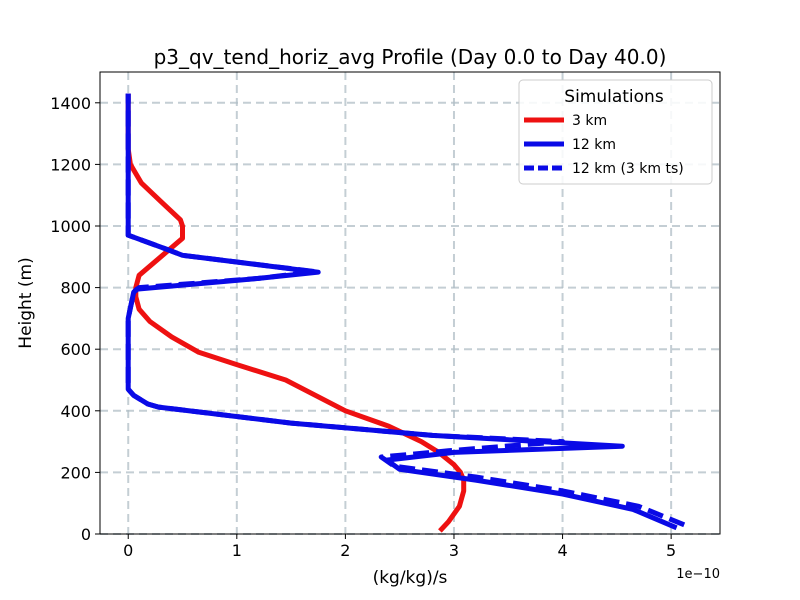 Image resolution: width=800 pixels, height=600 pixels. Describe the element at coordinates (454, 550) in the screenshot. I see `x-tick-label: 3` at that location.